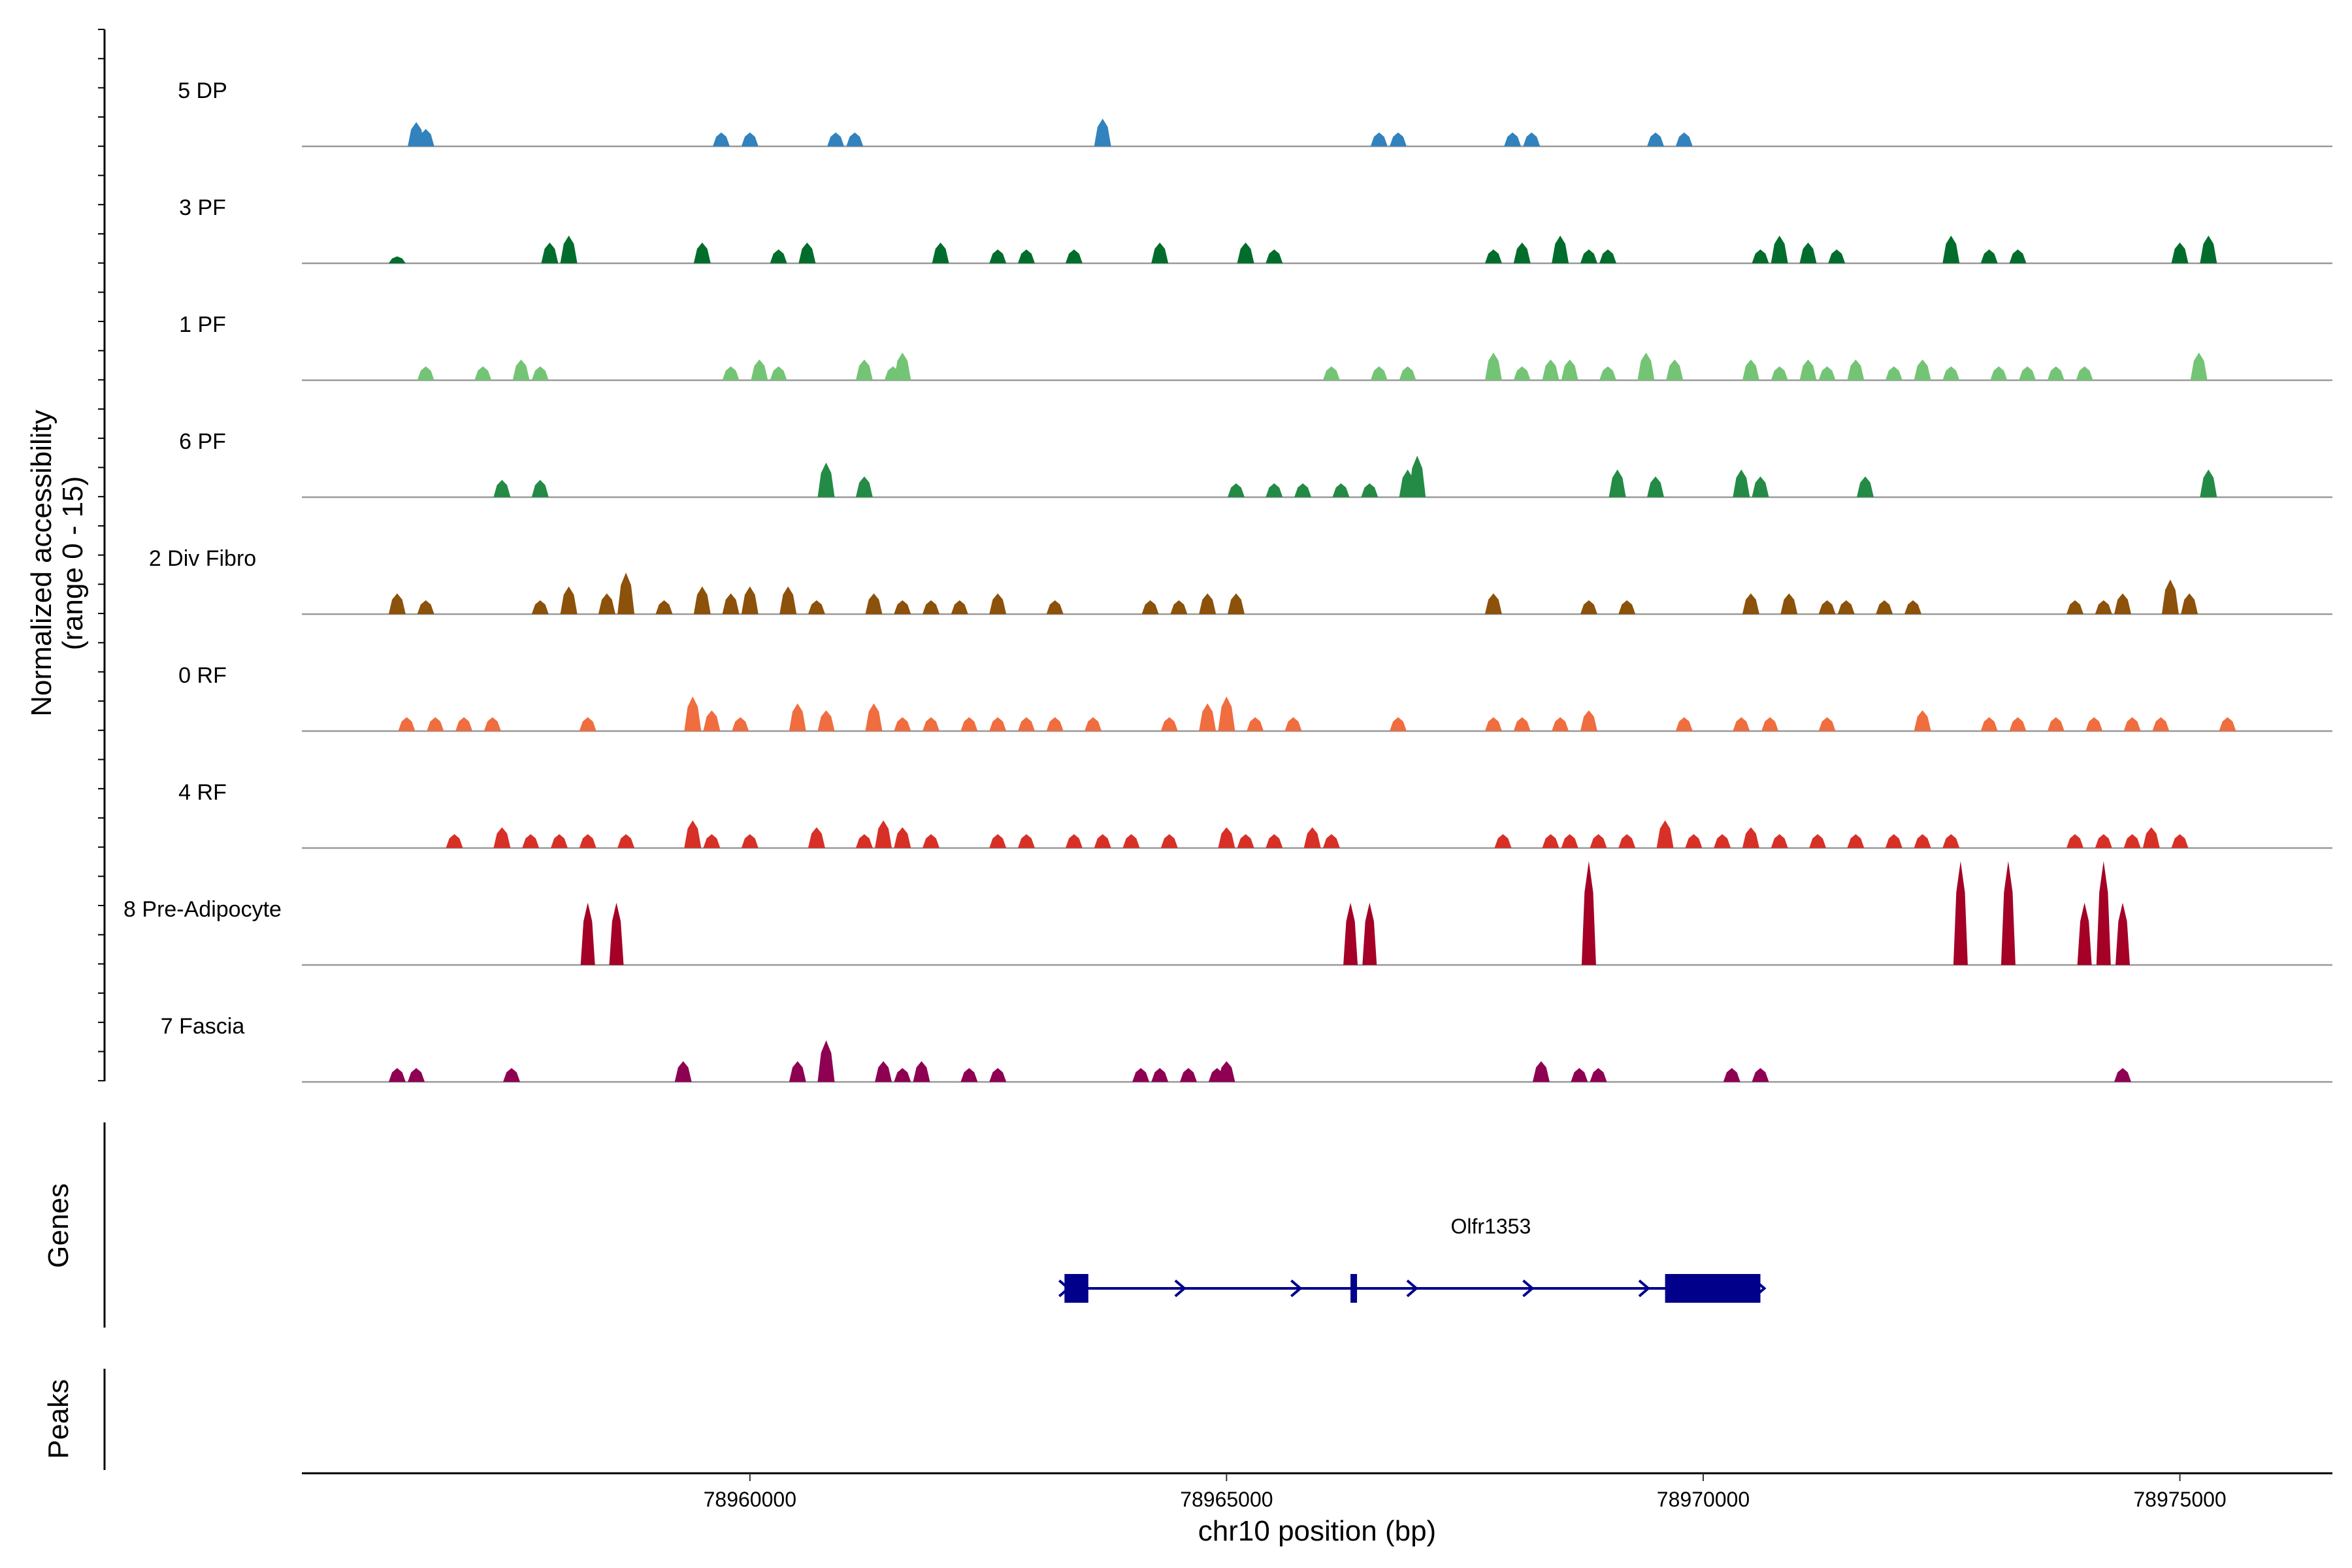 Image resolution: width=2352 pixels, height=1568 pixels. Describe the element at coordinates (1255, 697) in the screenshot. I see `track-0-rf: 0 RF` at that location.